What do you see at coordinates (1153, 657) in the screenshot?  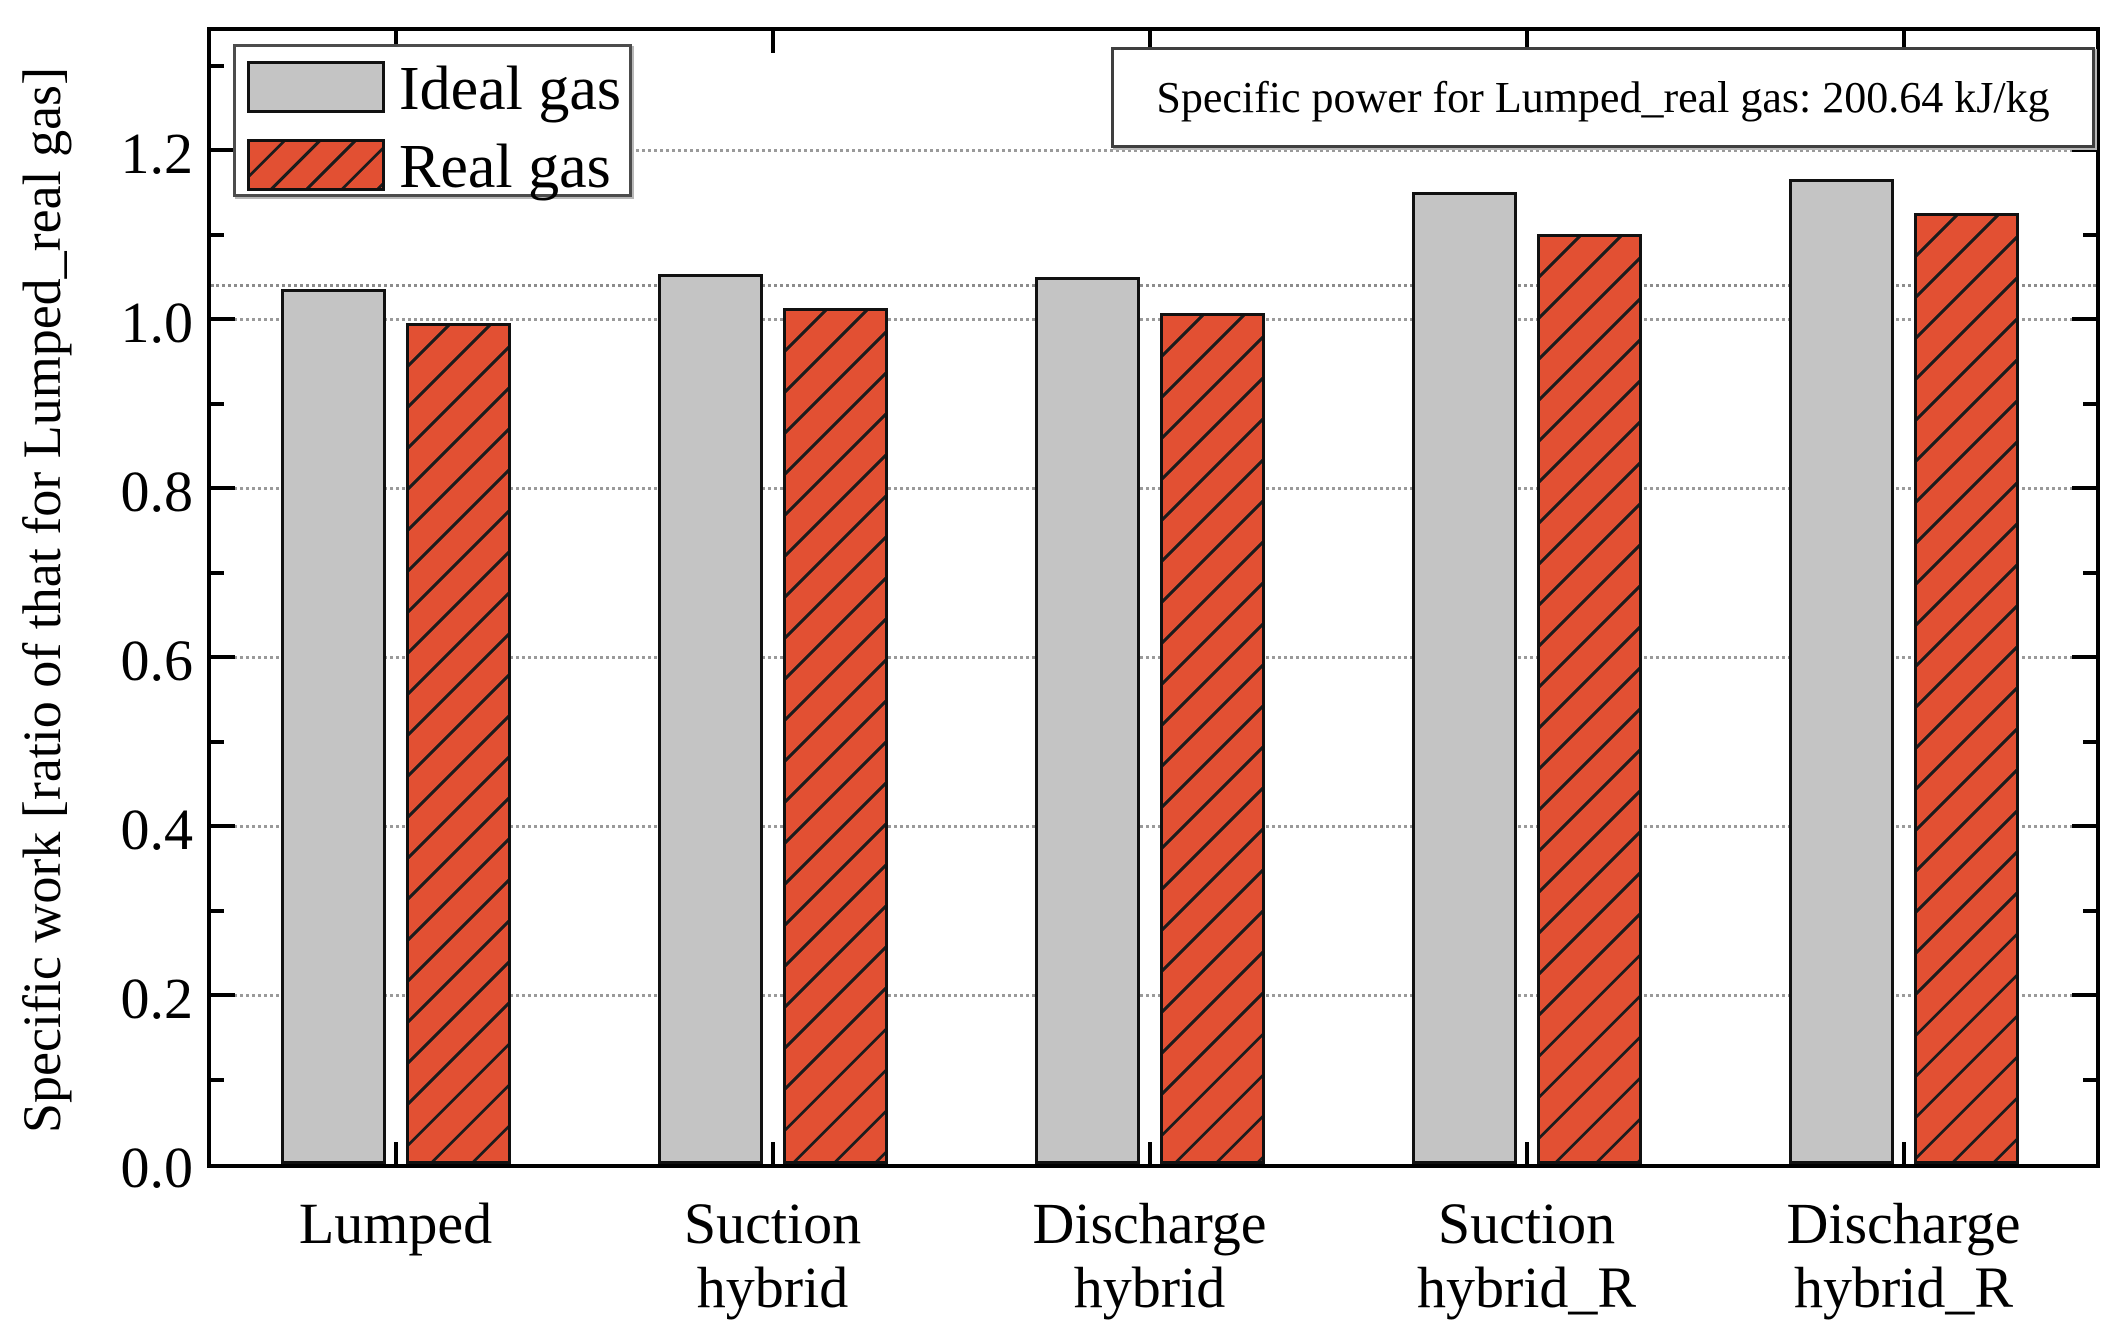 I see `gridline-0.6` at bounding box center [1153, 657].